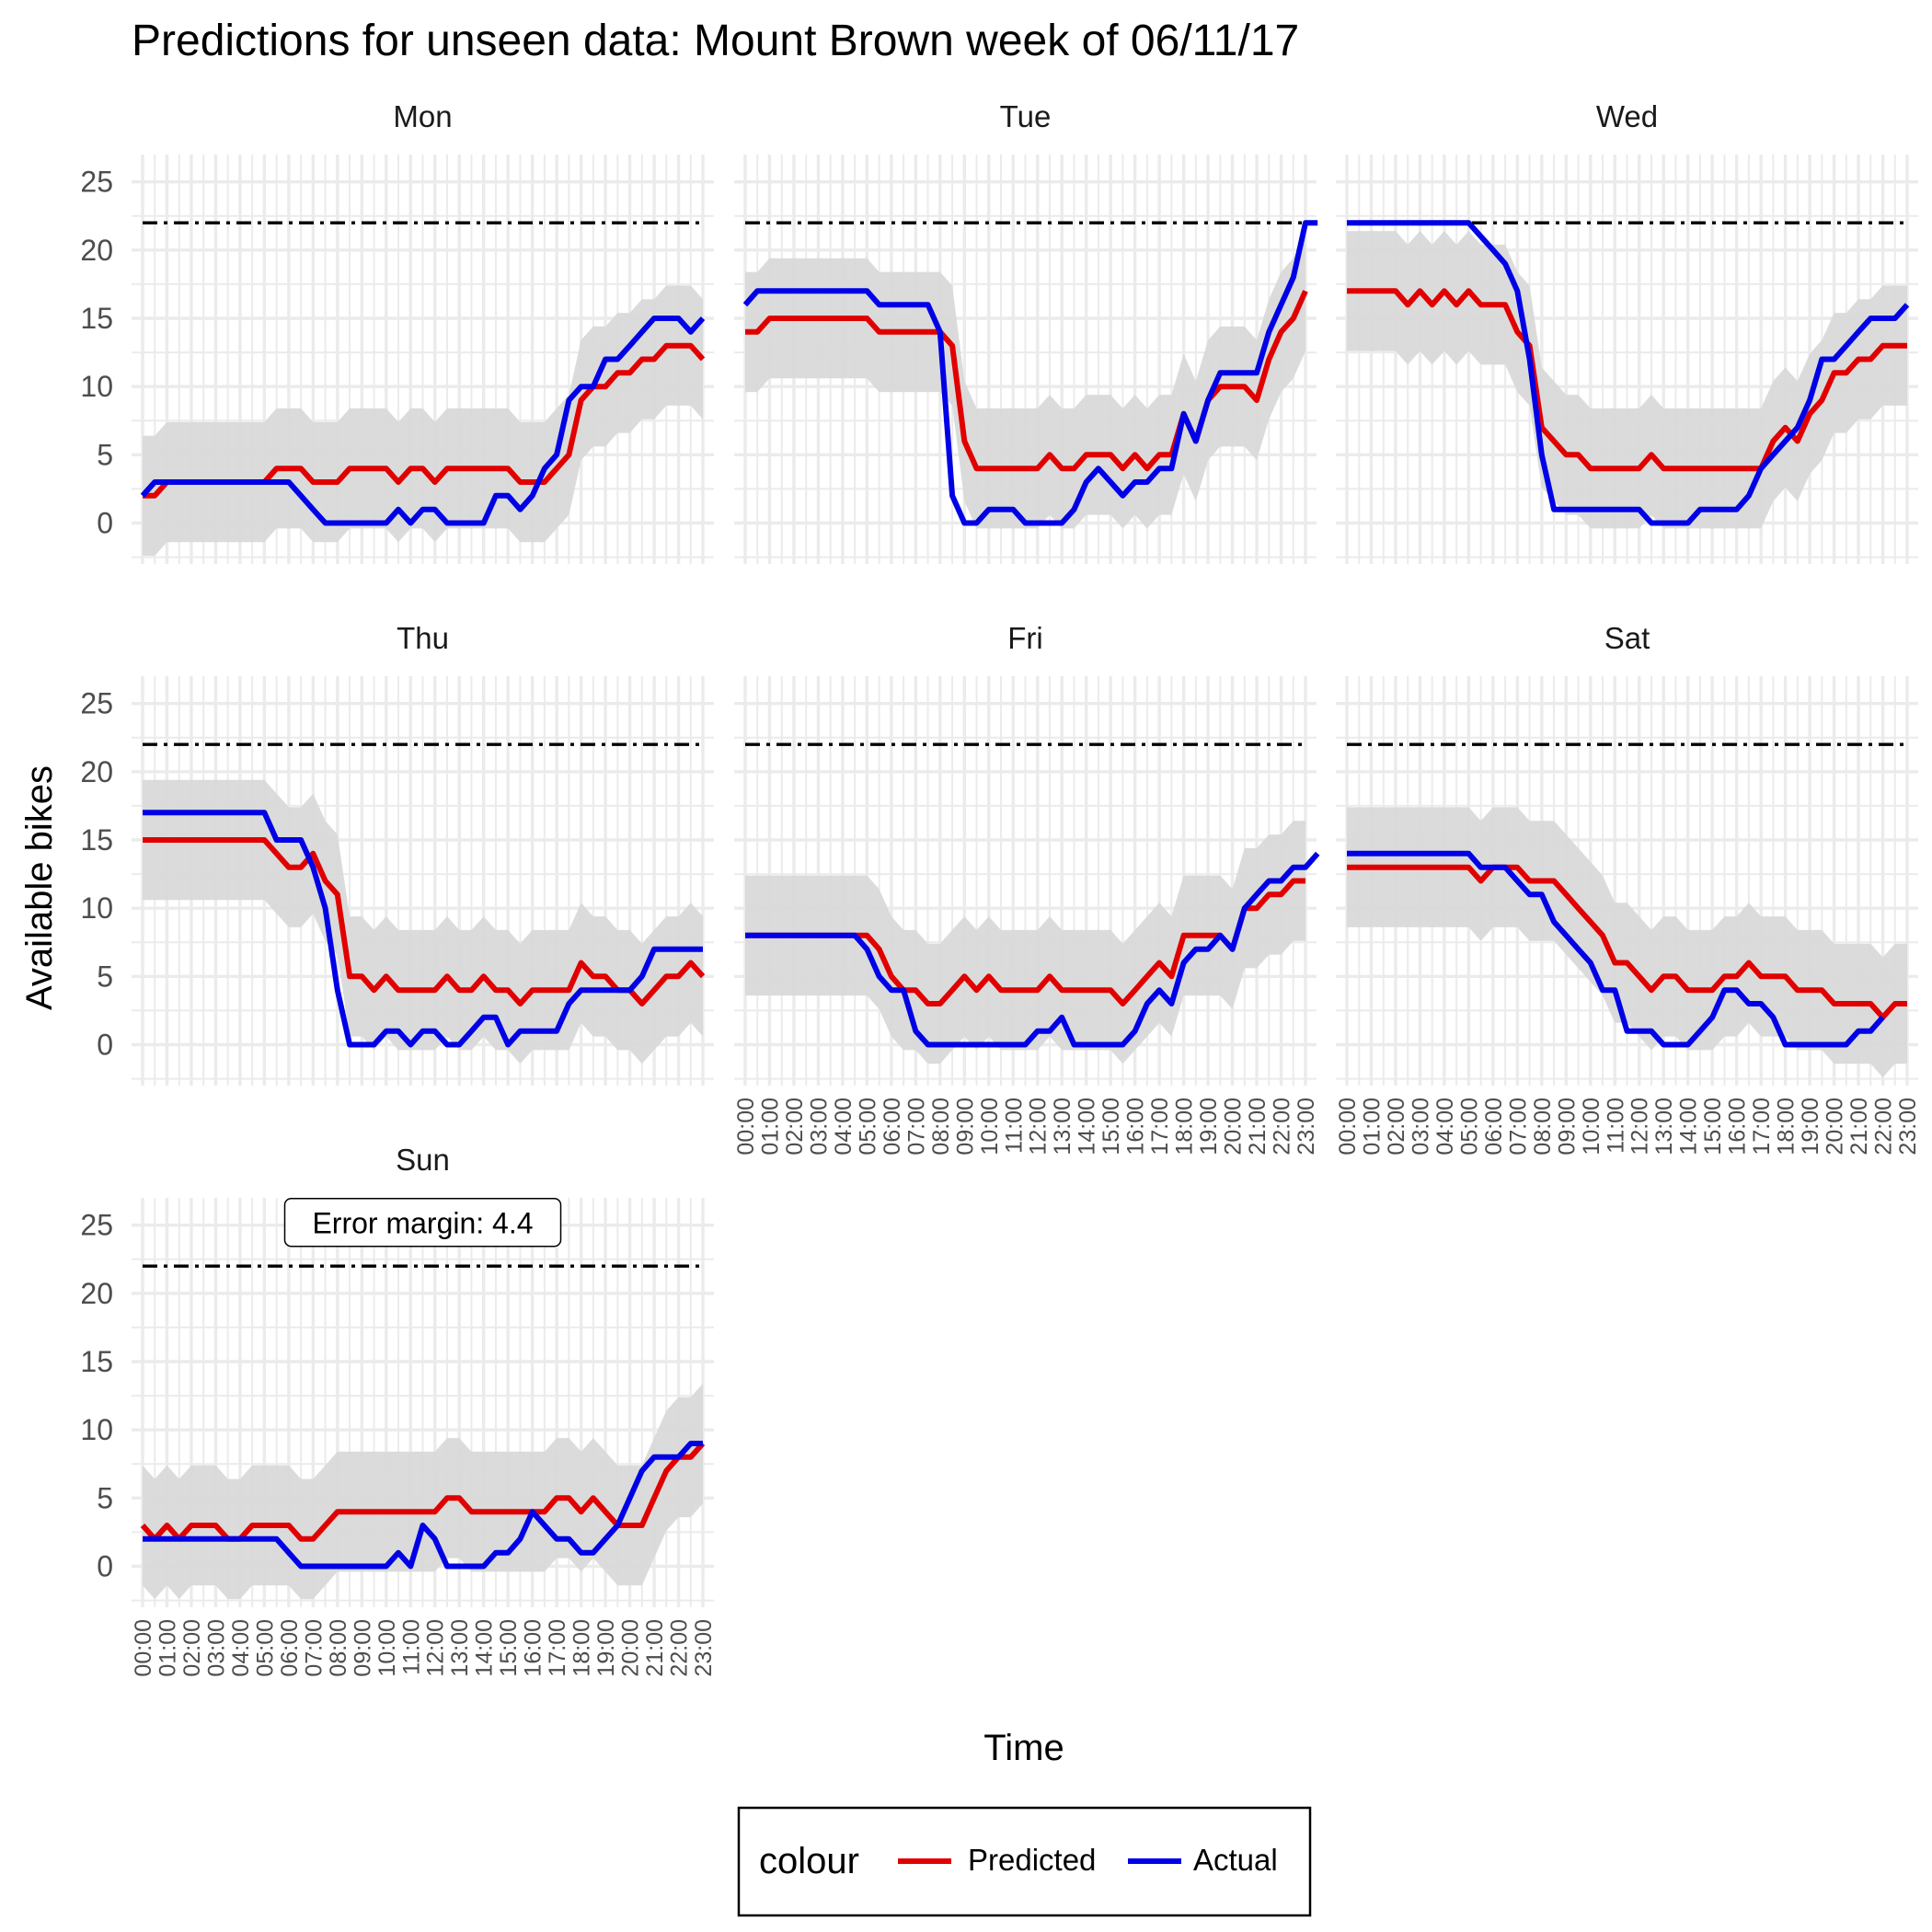 The width and height of the screenshot is (1932, 1932). I want to click on x-tick-label: 04:00, so click(1445, 1127).